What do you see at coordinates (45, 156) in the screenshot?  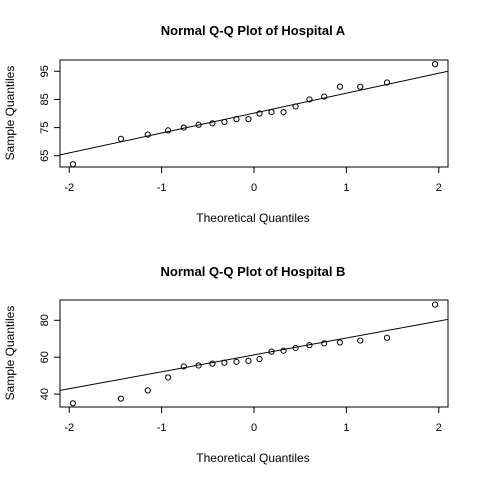 I see `y-tick-label: 65` at bounding box center [45, 156].